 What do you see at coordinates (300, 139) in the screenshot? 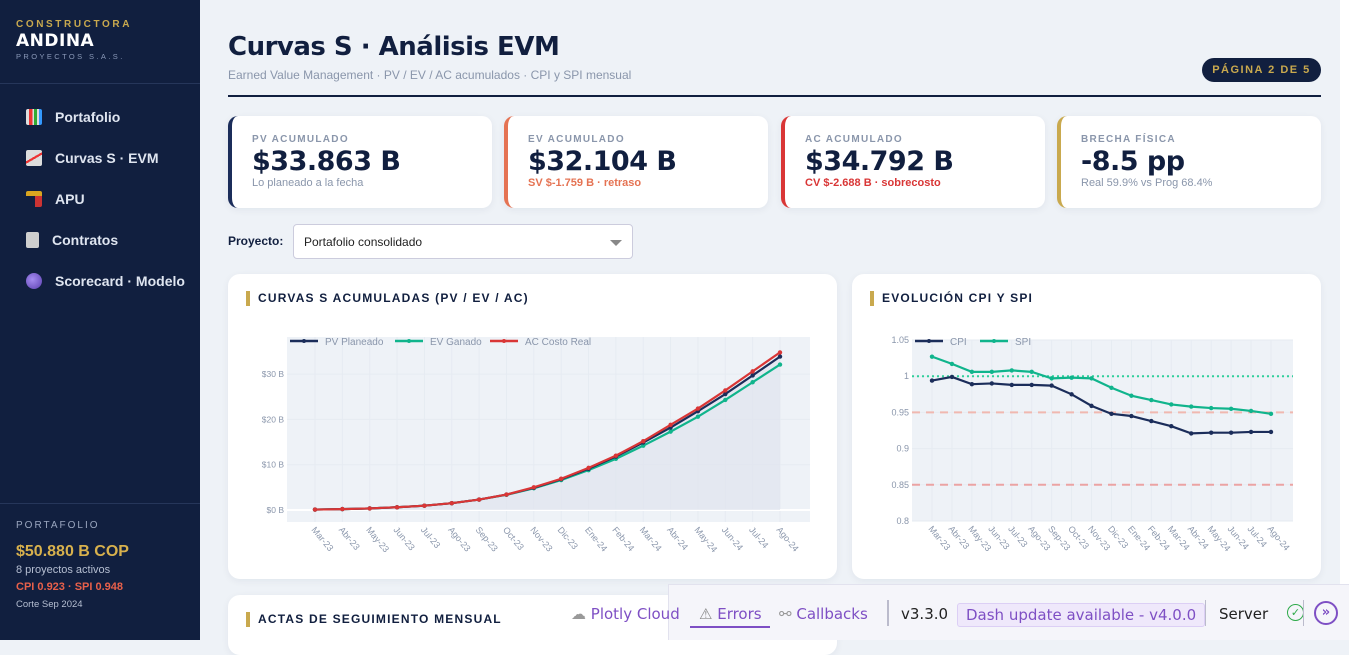
I see `kpi-label: PV ACUMULADO` at bounding box center [300, 139].